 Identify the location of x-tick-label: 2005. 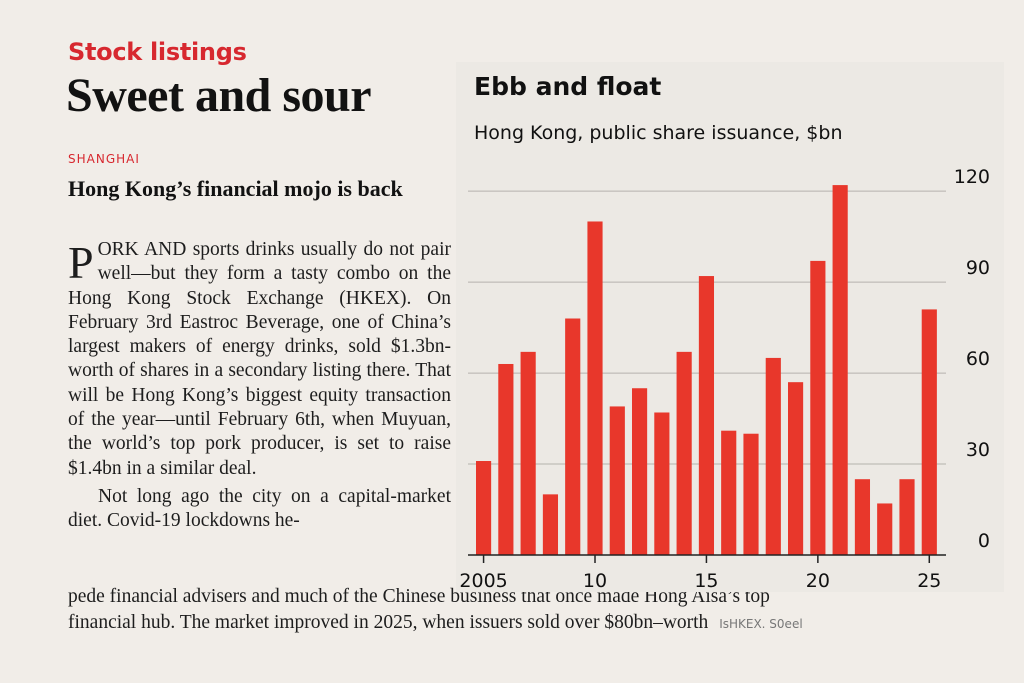
(483, 581).